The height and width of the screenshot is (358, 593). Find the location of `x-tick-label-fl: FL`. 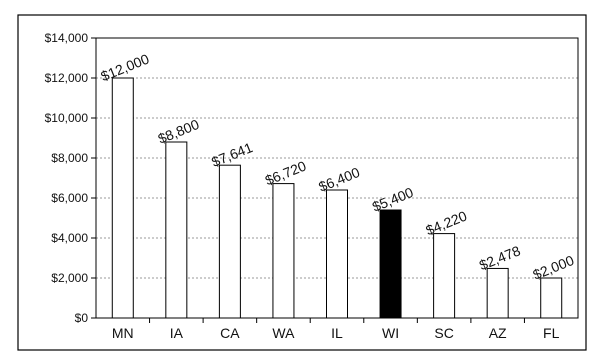

x-tick-label-fl: FL is located at coordinates (551, 333).